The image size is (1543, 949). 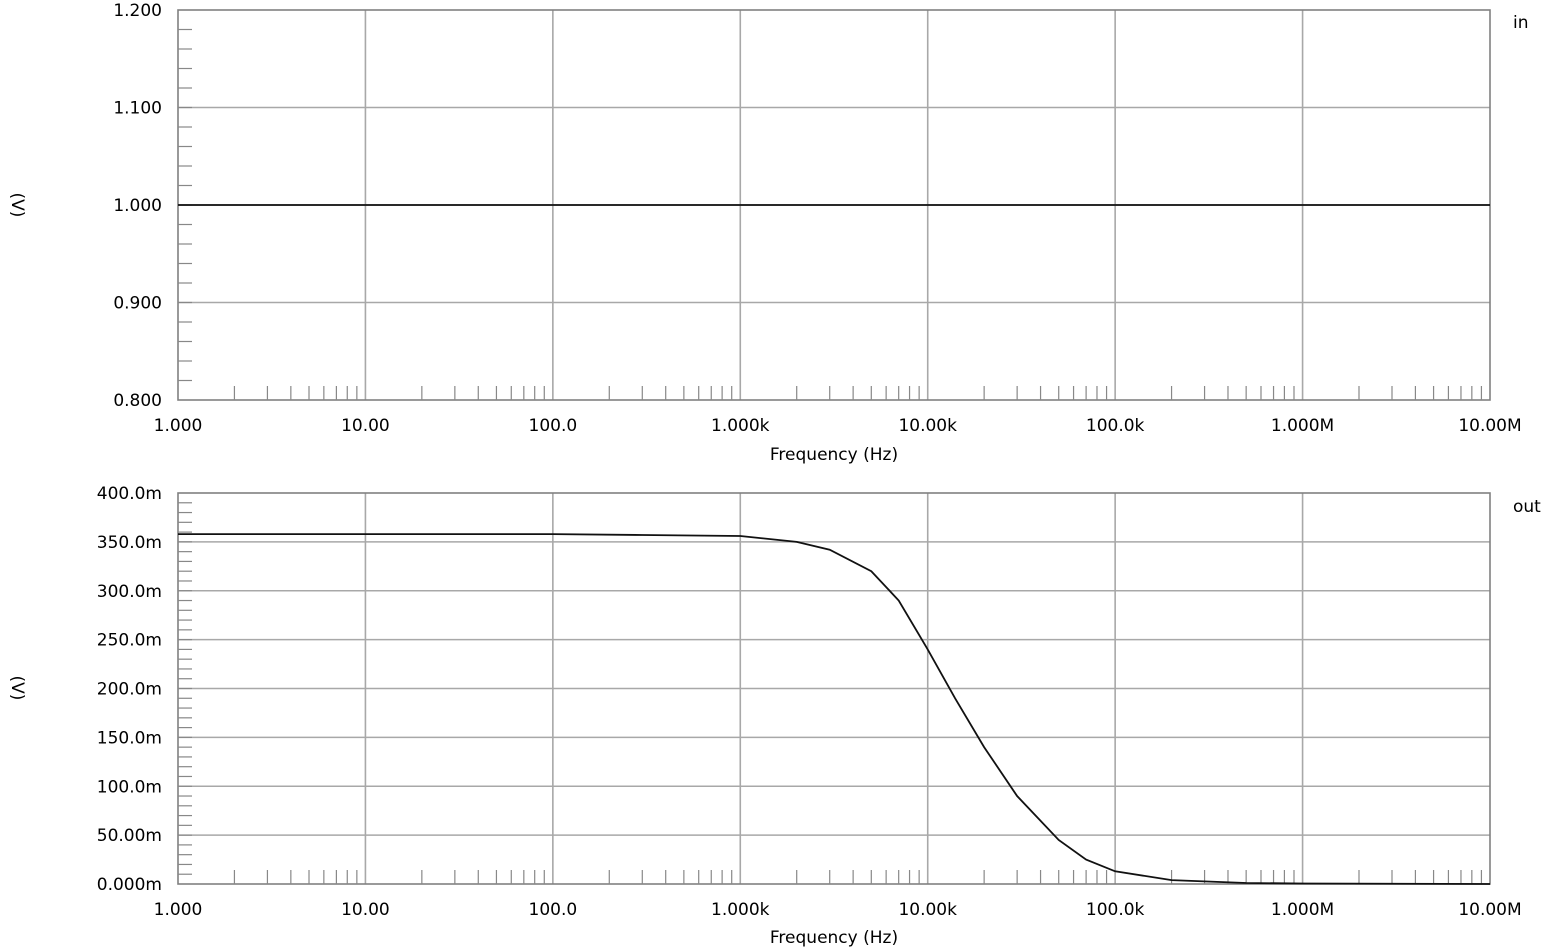 What do you see at coordinates (1521, 23) in the screenshot?
I see `trace-label: in` at bounding box center [1521, 23].